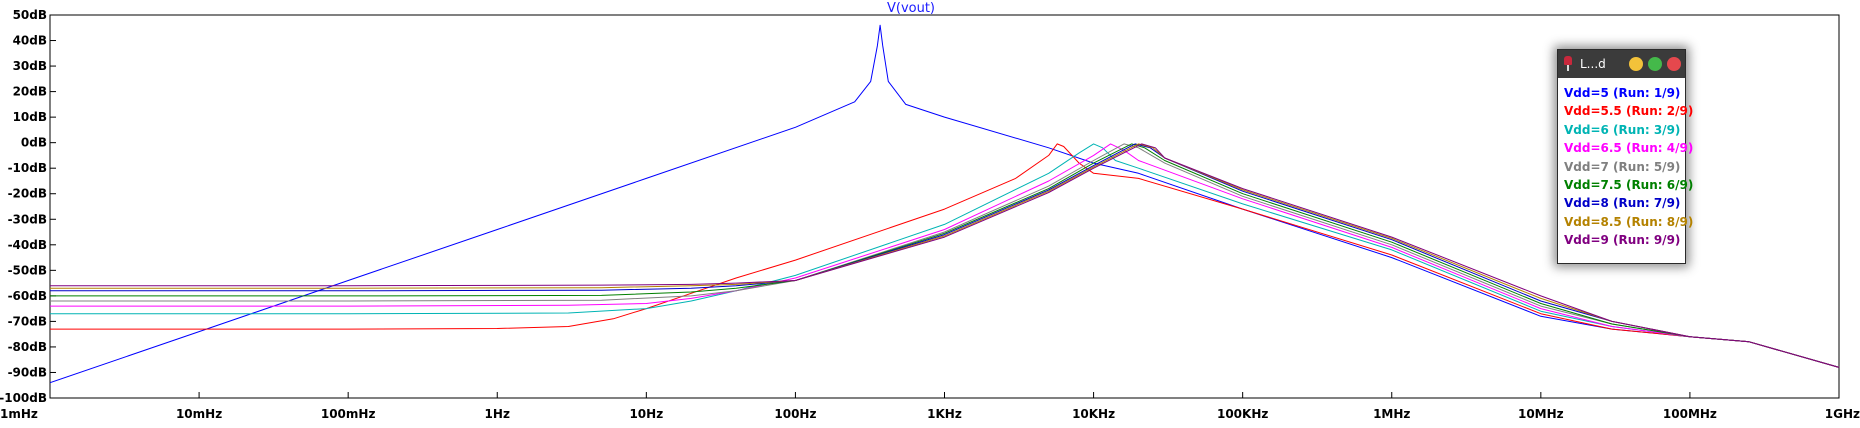  What do you see at coordinates (27, 168) in the screenshot?
I see `y-tick-label: -10dB` at bounding box center [27, 168].